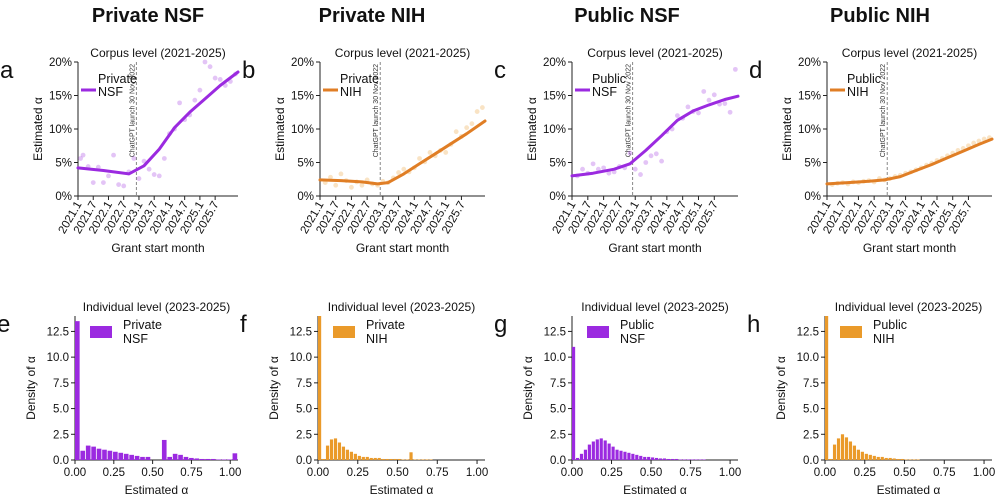 The width and height of the screenshot is (996, 501). Describe the element at coordinates (280, 129) in the screenshot. I see `y-axis-label: Estimated α` at that location.